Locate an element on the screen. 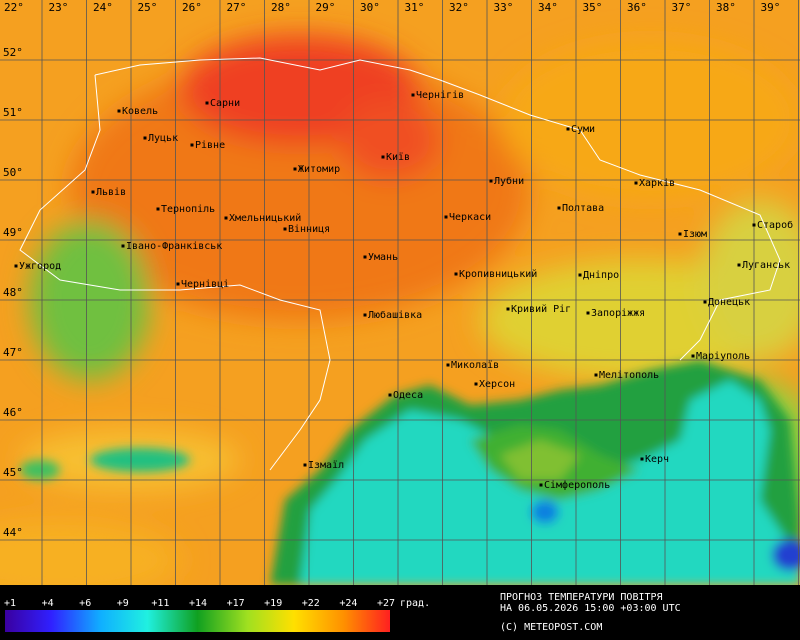  legend-title: ПРОГНОЗ ТЕМПЕРАТУРИ ПОВІТРЯ is located at coordinates (581, 597).